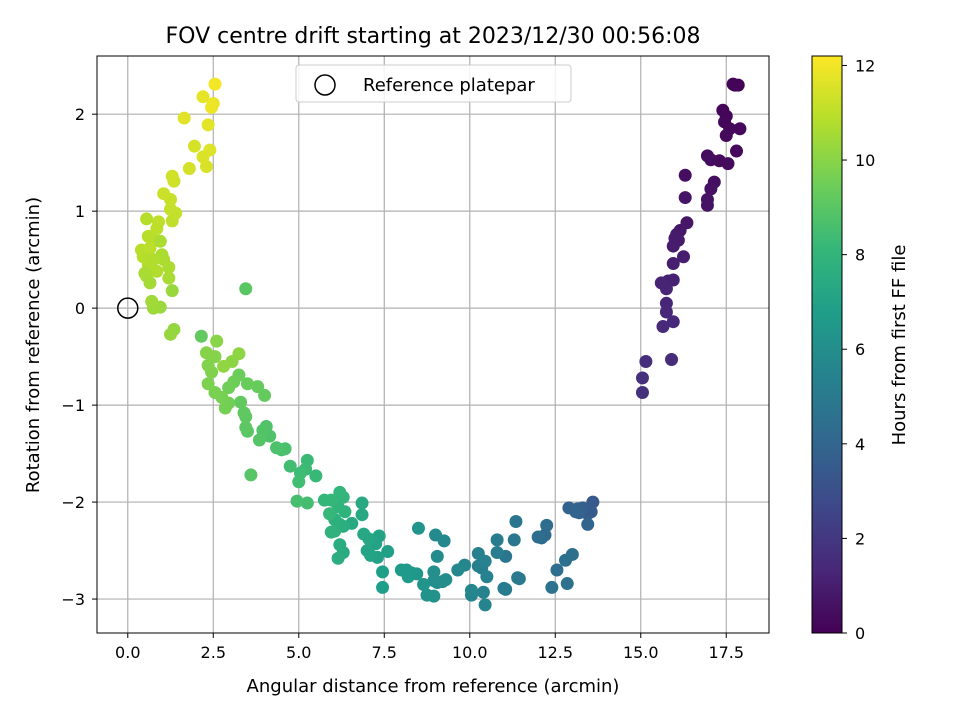 This screenshot has width=960, height=724. What do you see at coordinates (860, 444) in the screenshot?
I see `colorbar-tick-label: 4` at bounding box center [860, 444].